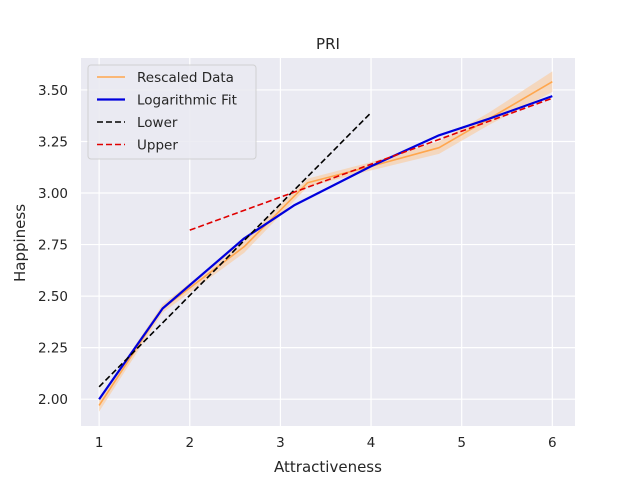 This screenshot has width=640, height=480. What do you see at coordinates (187, 101) in the screenshot?
I see `legend-label: Logarithmic Fit` at bounding box center [187, 101].